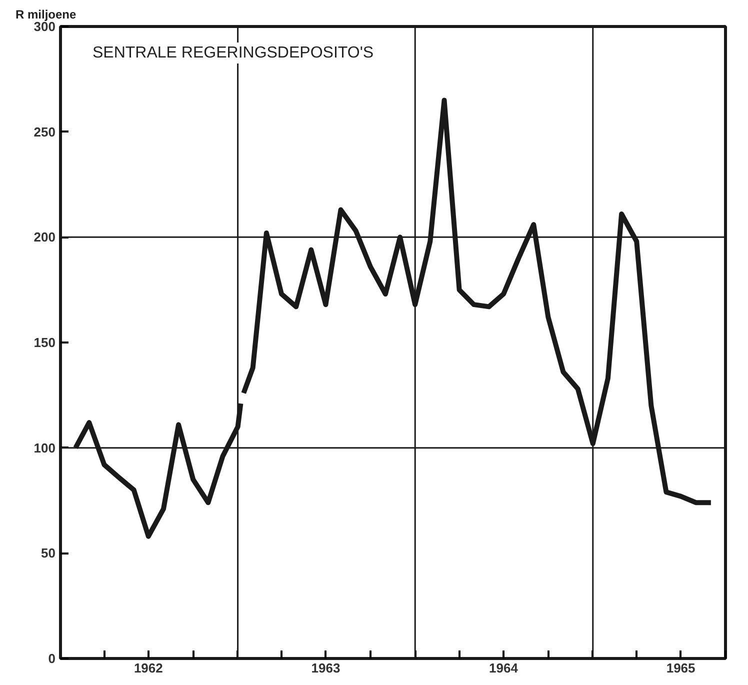 The height and width of the screenshot is (685, 748). What do you see at coordinates (48, 553) in the screenshot?
I see `y-tick-label: 50` at bounding box center [48, 553].